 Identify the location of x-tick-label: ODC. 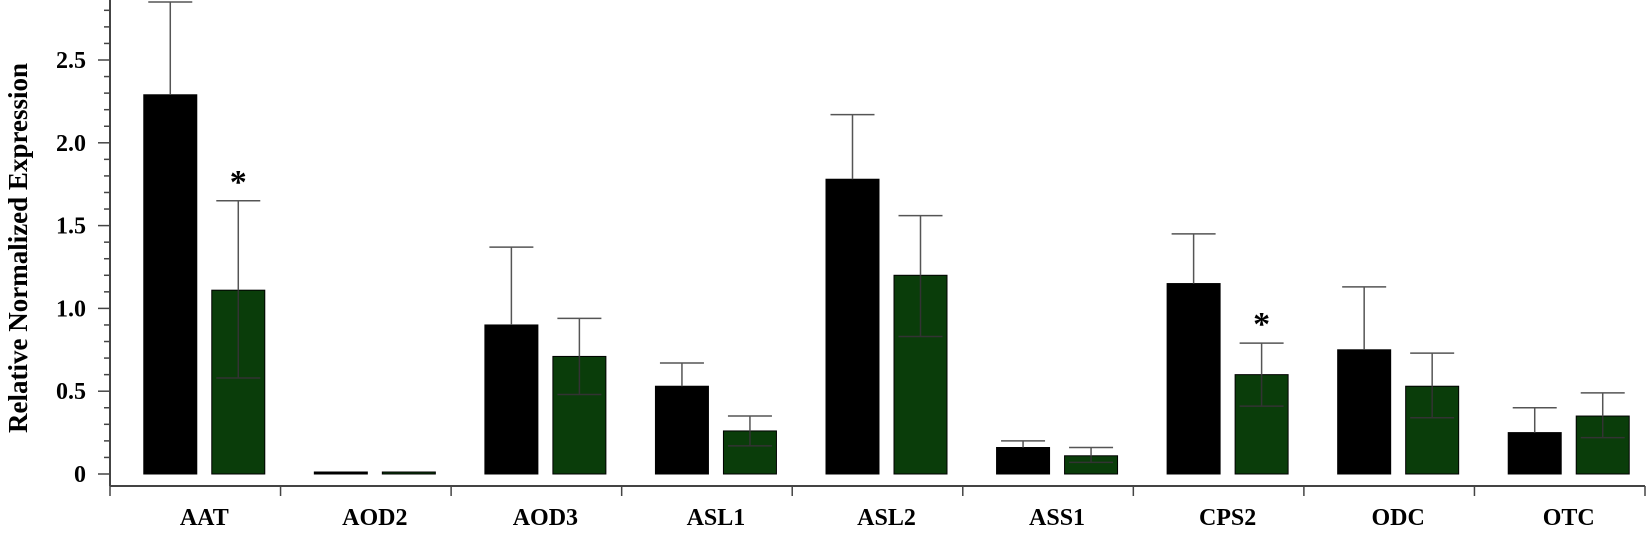
(1397, 518).